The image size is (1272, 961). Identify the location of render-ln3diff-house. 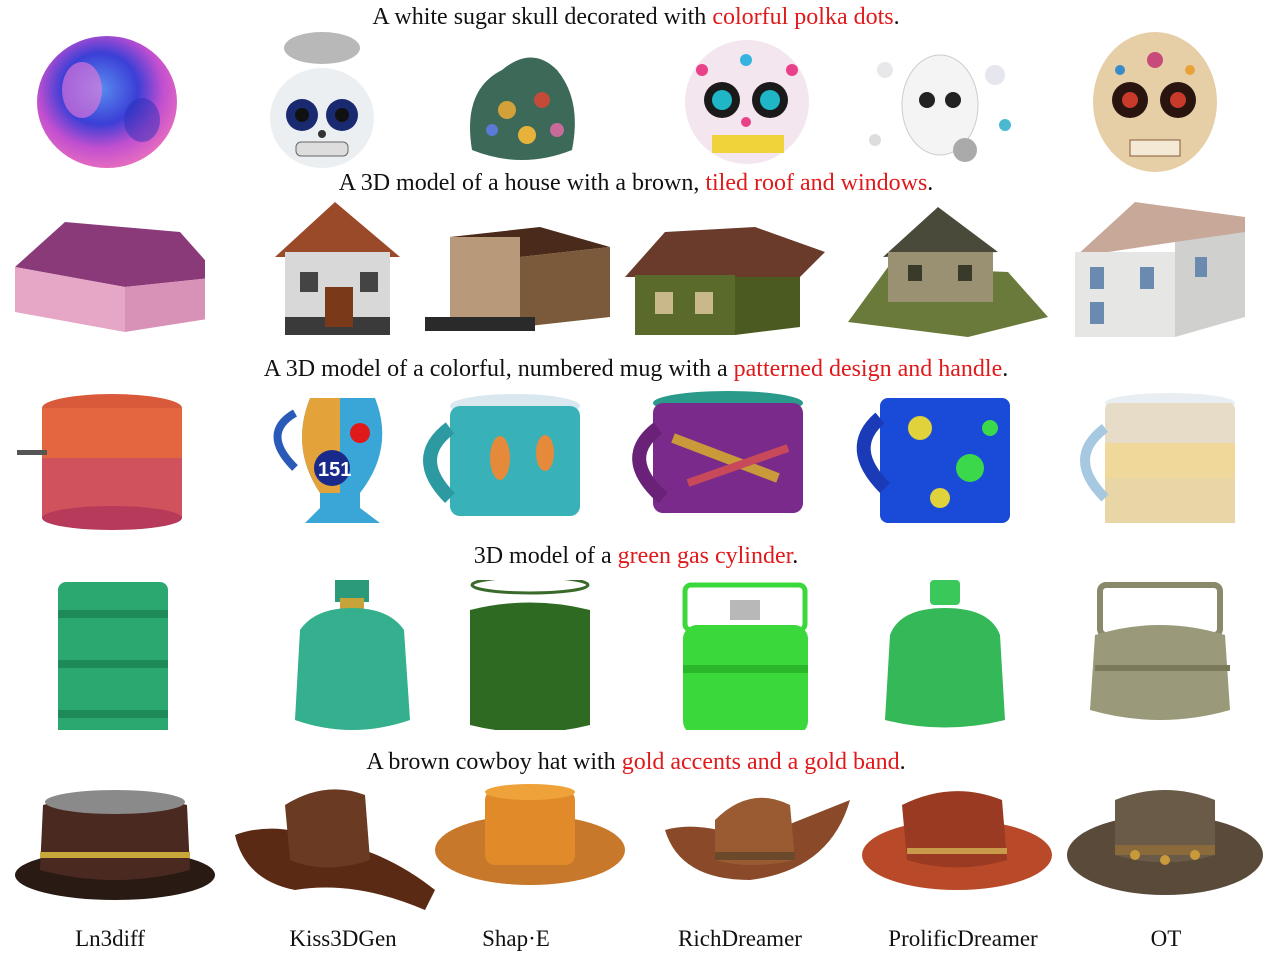
(105, 272).